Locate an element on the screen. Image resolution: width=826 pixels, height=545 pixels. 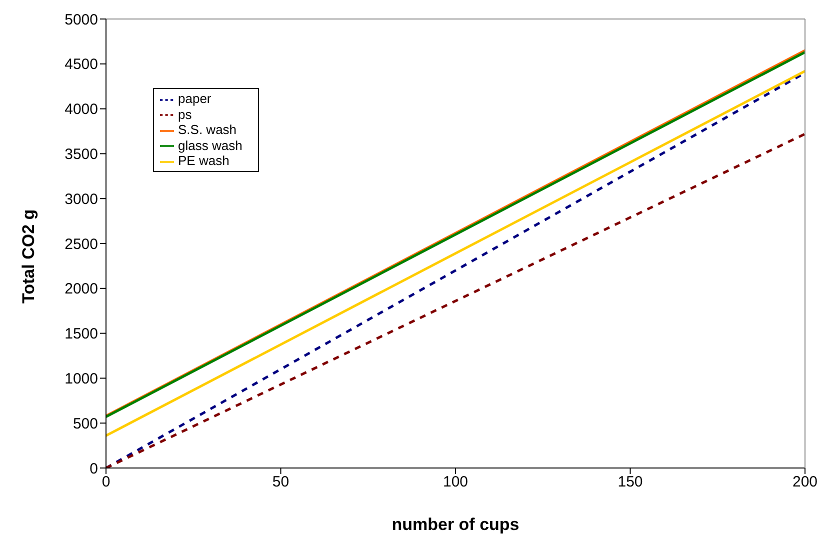
x-axis-title: number of cups is located at coordinates (456, 524).